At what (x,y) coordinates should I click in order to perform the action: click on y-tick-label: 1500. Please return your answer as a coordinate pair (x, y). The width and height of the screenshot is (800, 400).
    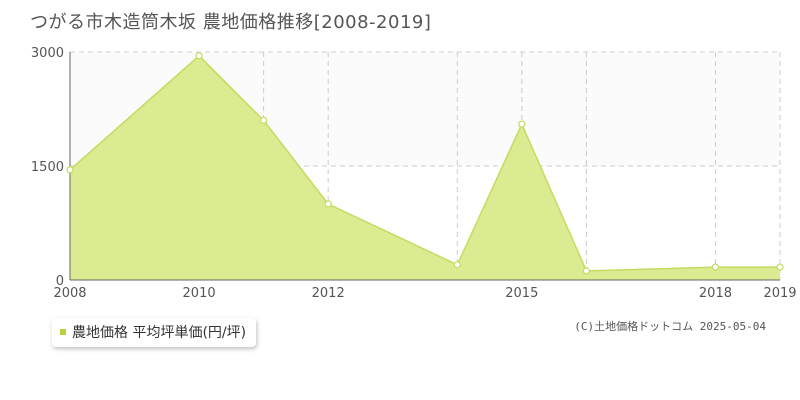
    Looking at the image, I should click on (47, 167).